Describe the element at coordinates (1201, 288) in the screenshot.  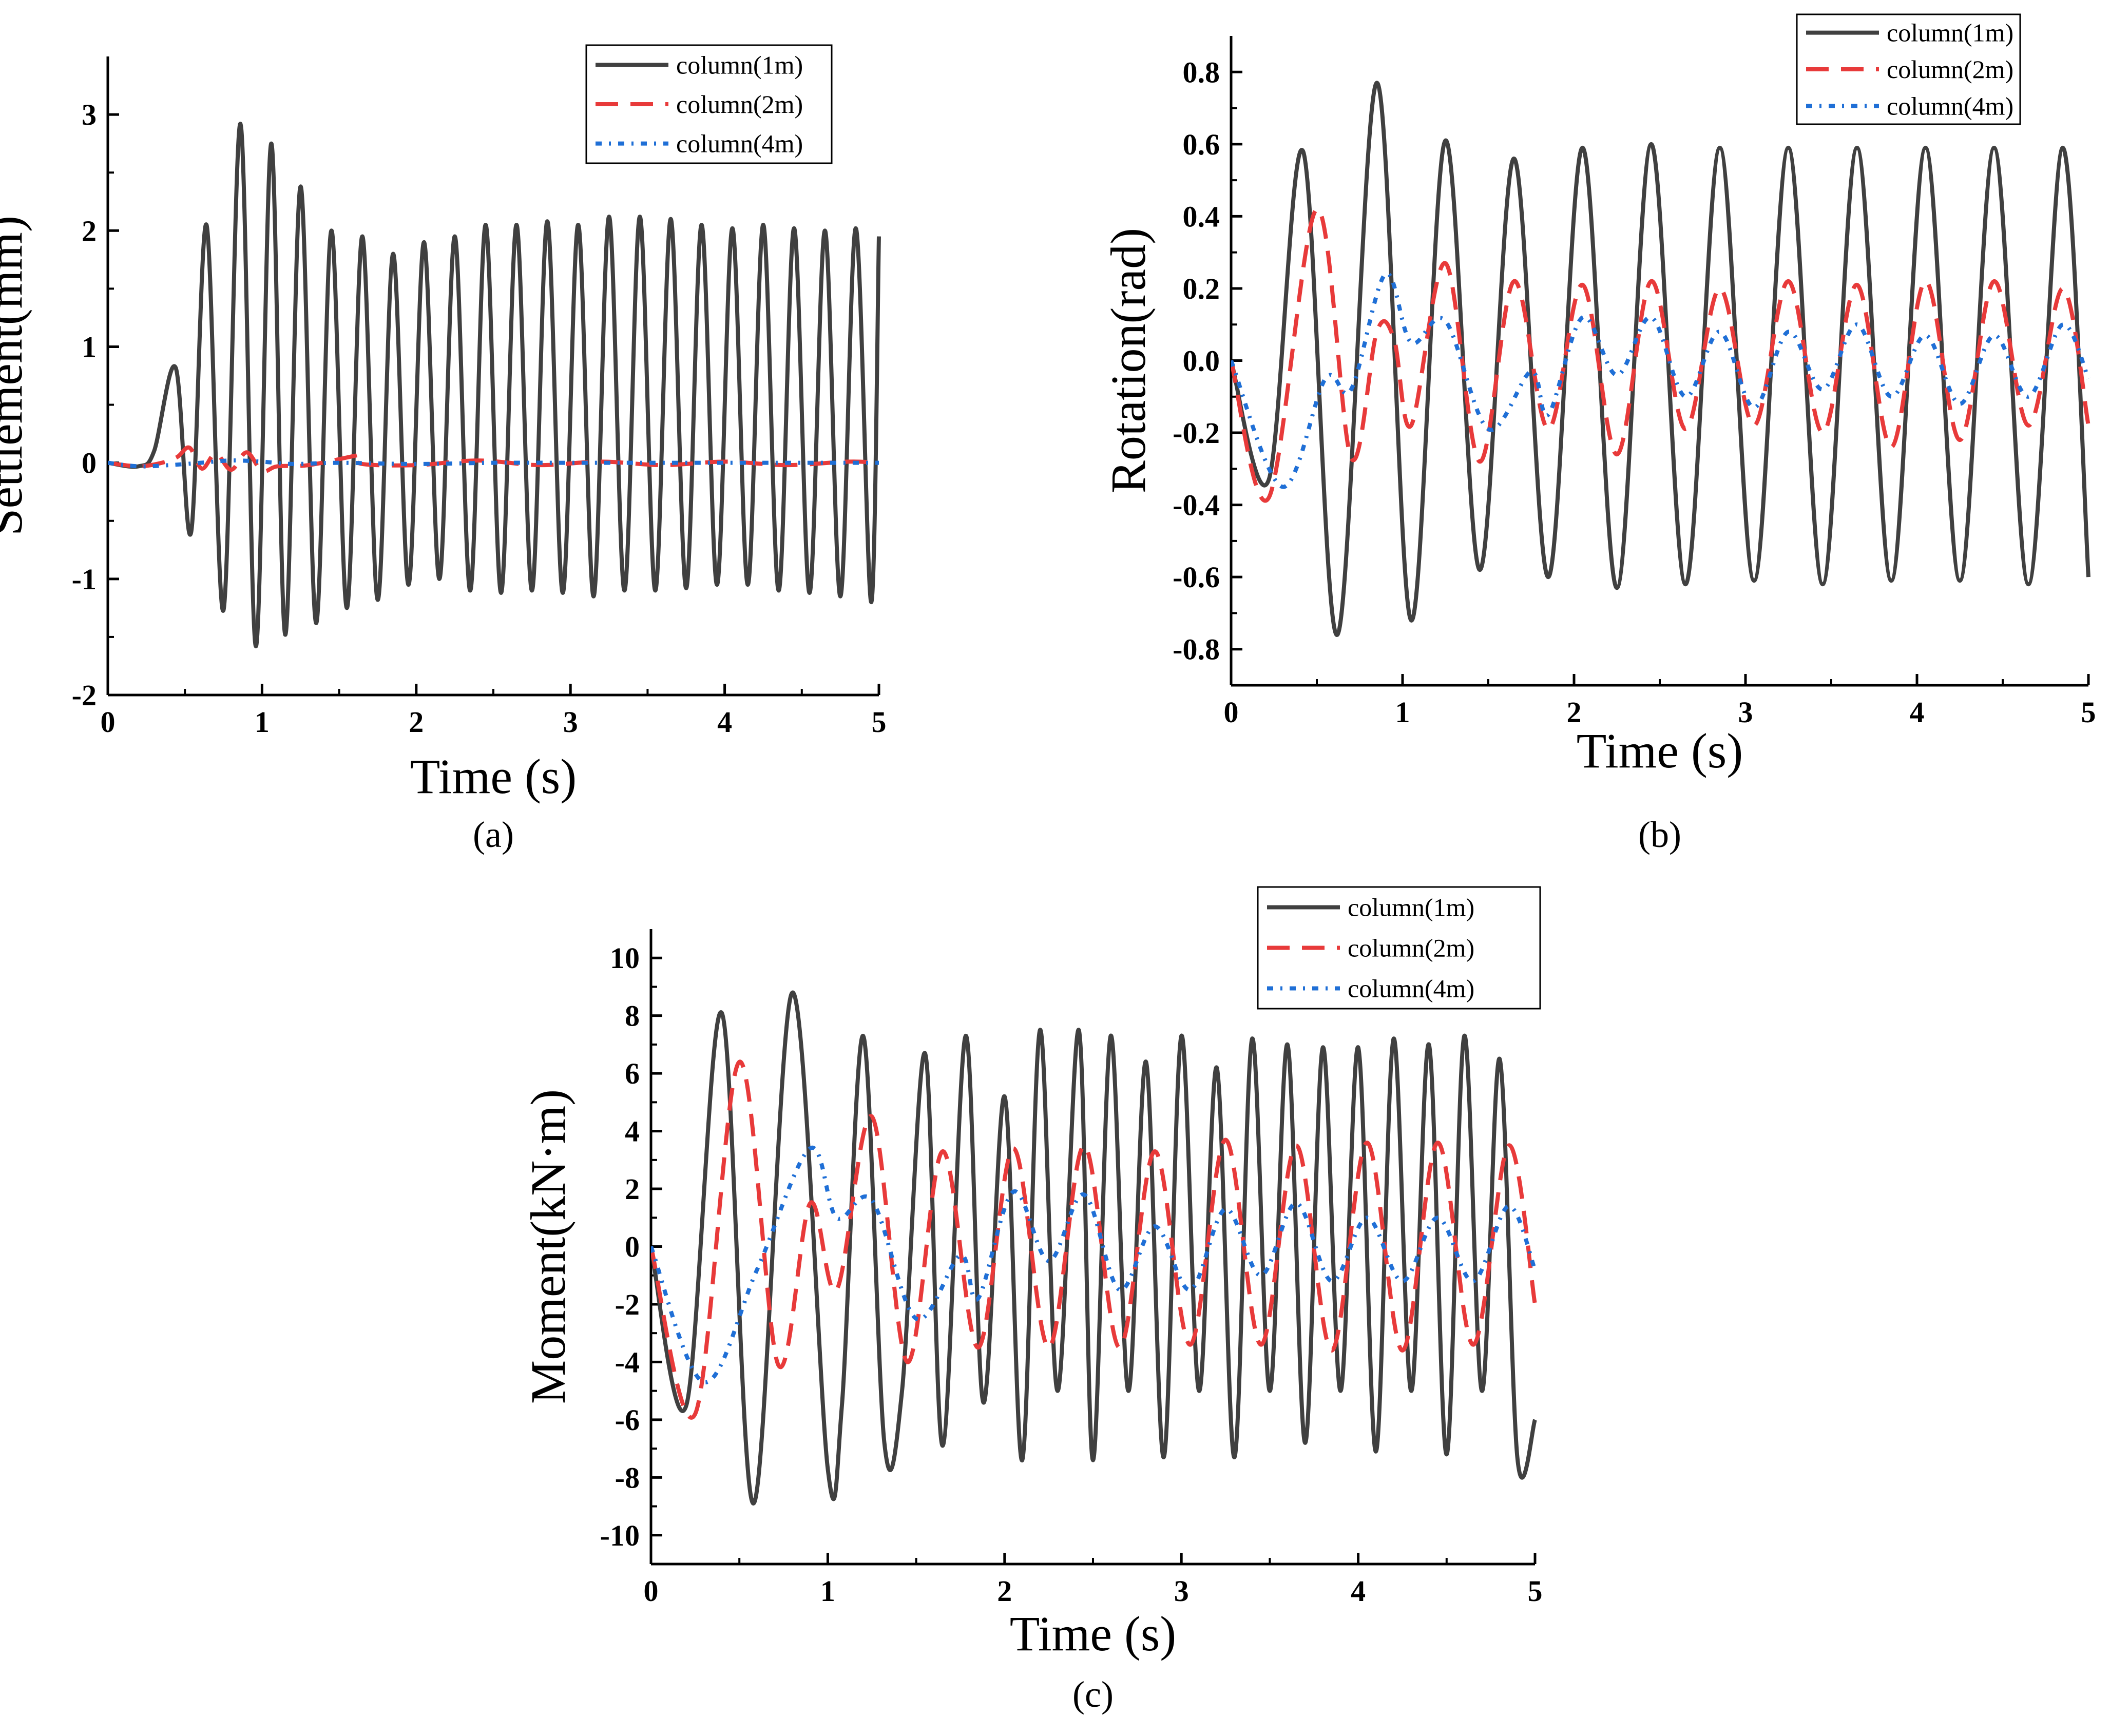
I see `y-tick-label: 0.2` at that location.